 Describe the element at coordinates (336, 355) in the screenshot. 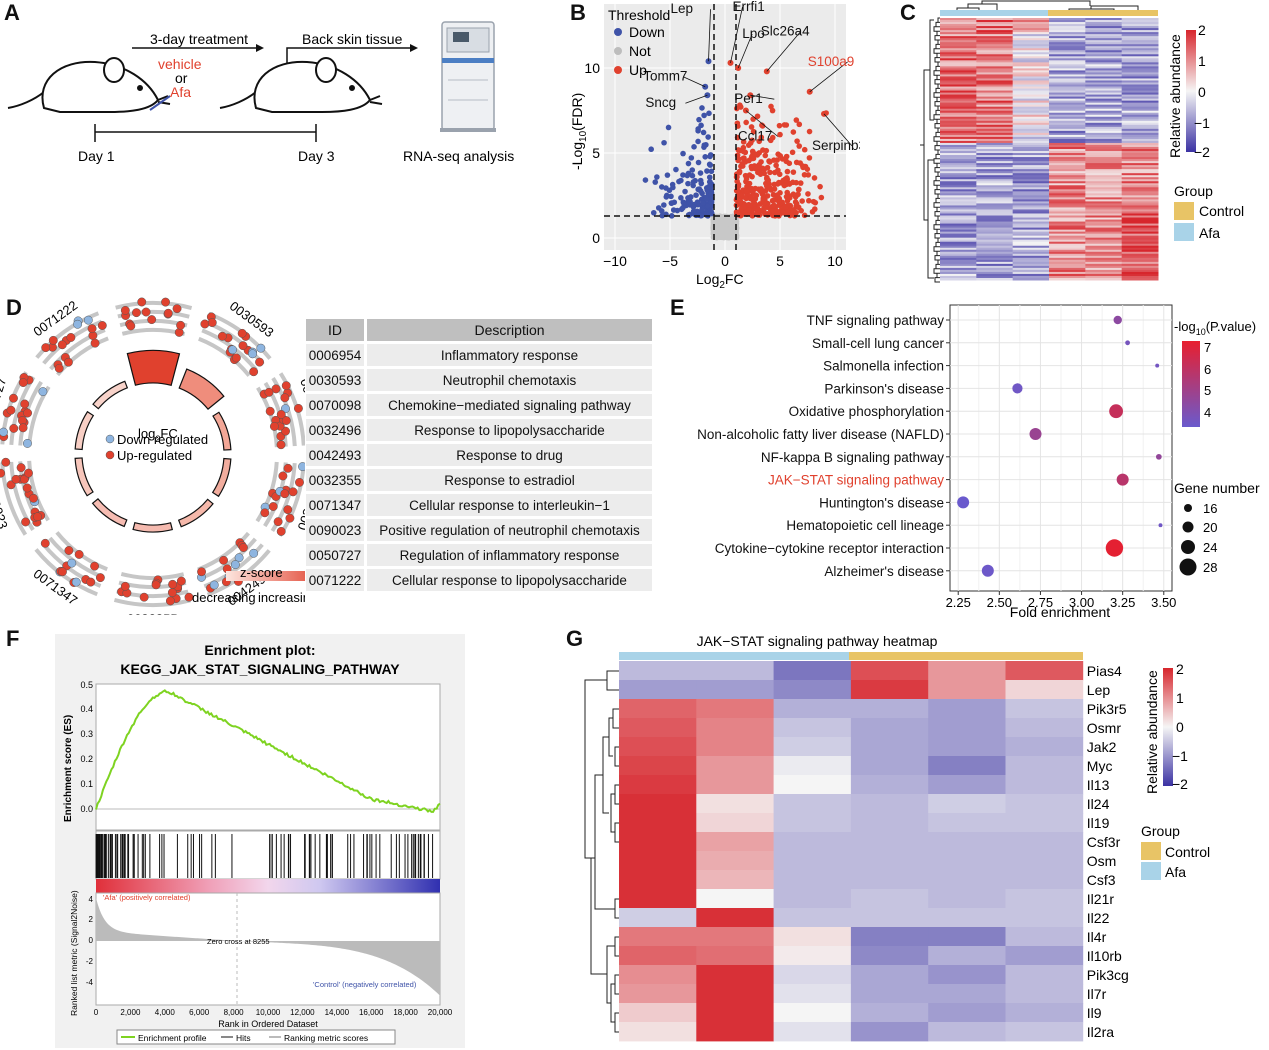

I see `table-cell-id: 0006954` at that location.